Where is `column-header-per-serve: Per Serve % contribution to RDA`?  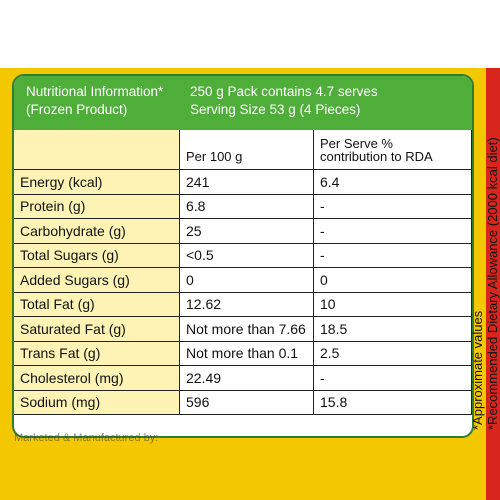
column-header-per-serve: Per Serve % contribution to RDA is located at coordinates (393, 150).